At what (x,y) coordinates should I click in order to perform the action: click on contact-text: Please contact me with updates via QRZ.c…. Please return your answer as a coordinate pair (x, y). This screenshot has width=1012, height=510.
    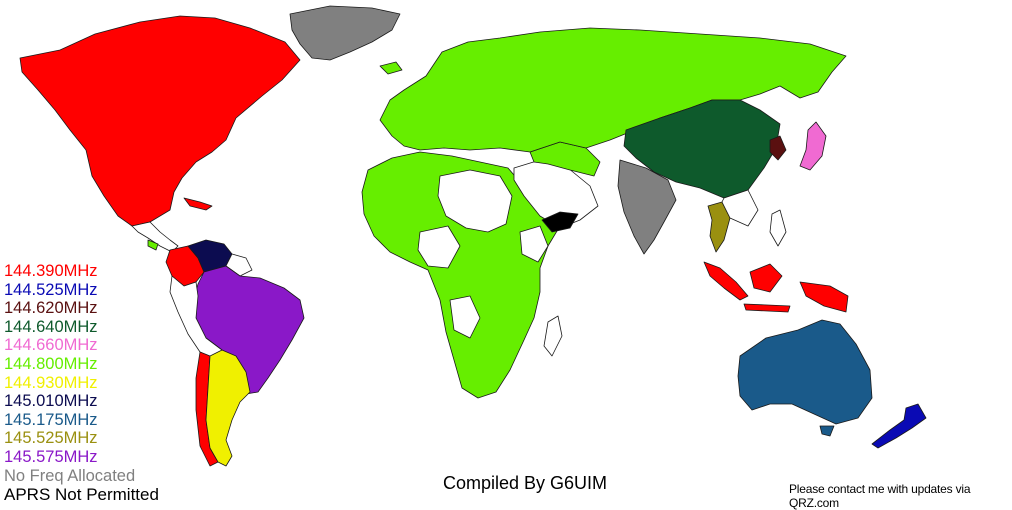
    Looking at the image, I should click on (880, 496).